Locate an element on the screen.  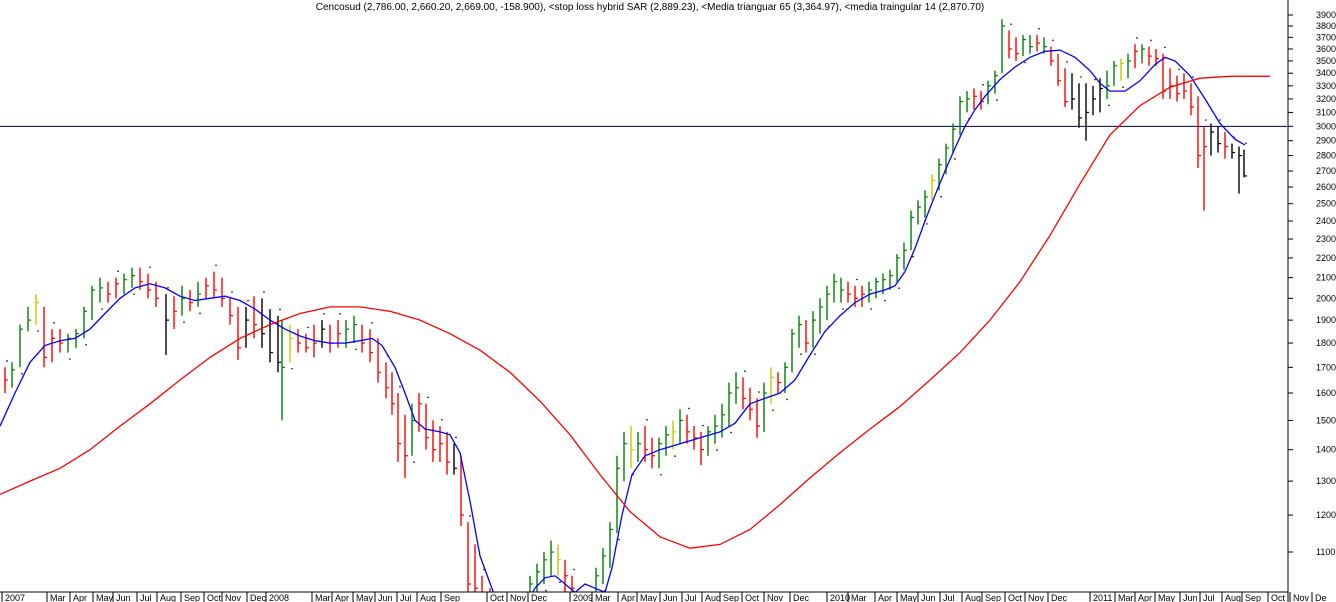
y-tick-label: 1400 is located at coordinates (1326, 450).